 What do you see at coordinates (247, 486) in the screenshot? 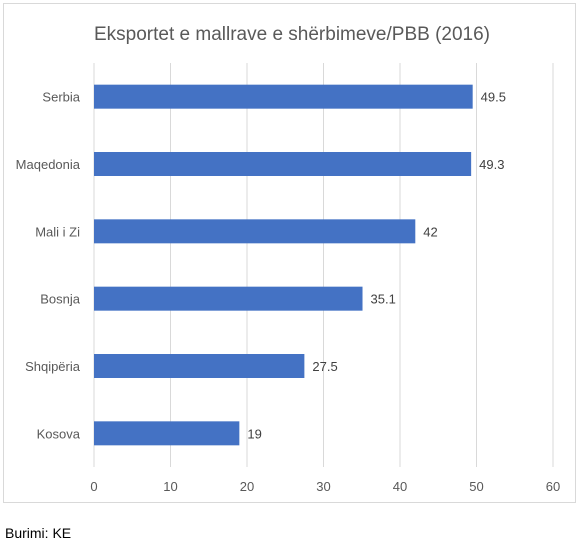
I see `x-tick-label: 20` at bounding box center [247, 486].